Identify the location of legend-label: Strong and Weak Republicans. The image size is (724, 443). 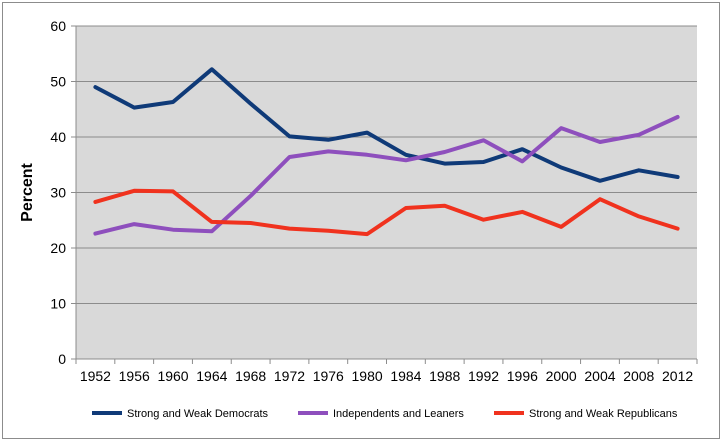
(603, 414).